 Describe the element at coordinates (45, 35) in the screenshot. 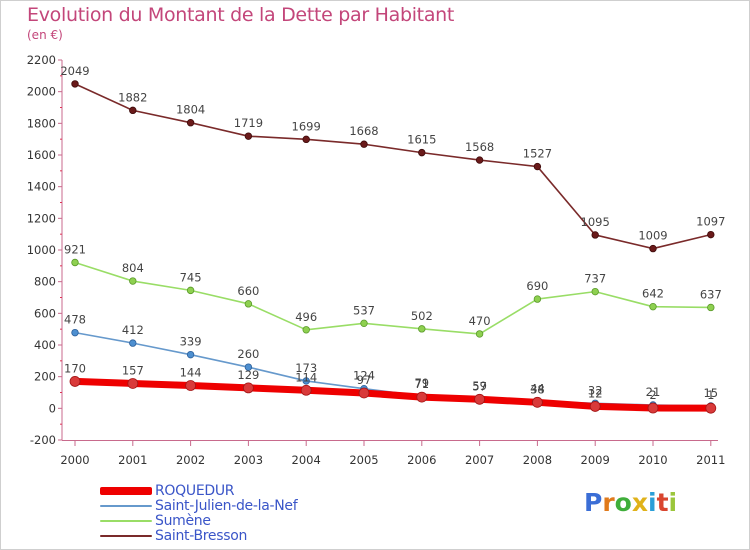

I see `chart-unit-label: (en €)` at that location.